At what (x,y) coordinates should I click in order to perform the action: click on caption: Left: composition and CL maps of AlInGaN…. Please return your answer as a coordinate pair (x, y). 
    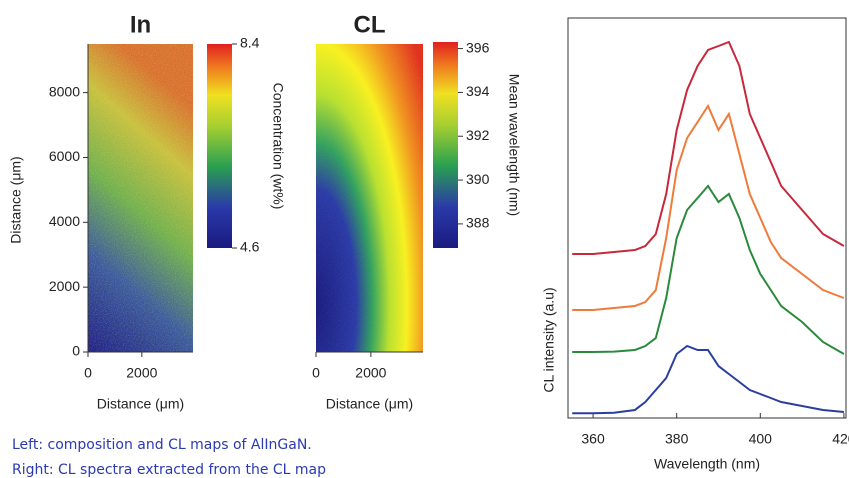
    Looking at the image, I should click on (162, 445).